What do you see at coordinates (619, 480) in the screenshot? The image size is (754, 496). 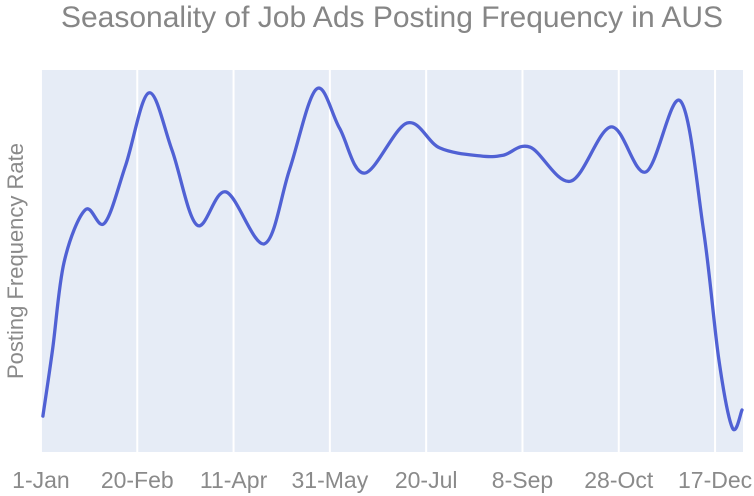 I see `x-tick-label: 28-Oct` at bounding box center [619, 480].